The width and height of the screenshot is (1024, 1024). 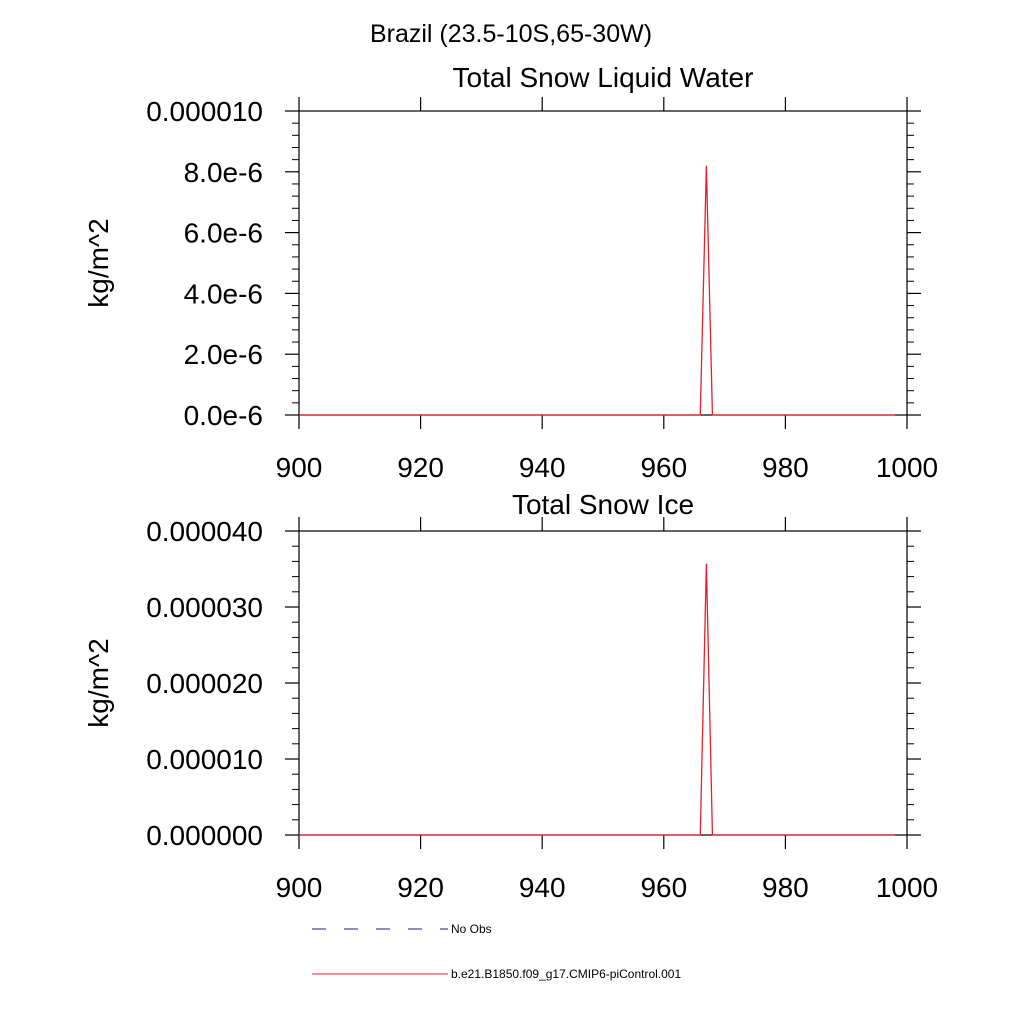 What do you see at coordinates (204, 683) in the screenshot?
I see `y-tick-label: 0.000020` at bounding box center [204, 683].